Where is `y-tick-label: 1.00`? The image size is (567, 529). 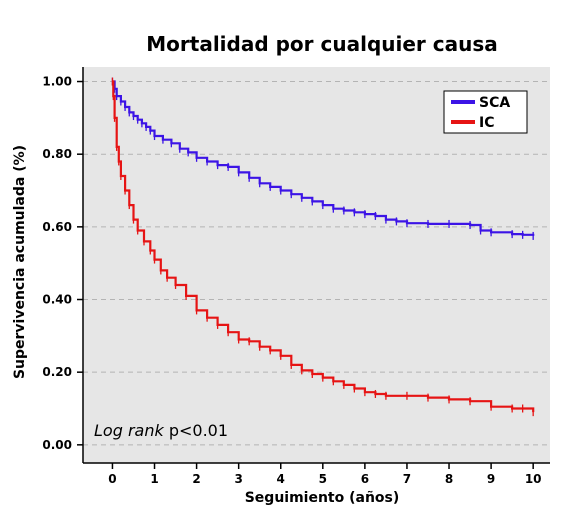 y-tick-label: 1.00 is located at coordinates (57, 82).